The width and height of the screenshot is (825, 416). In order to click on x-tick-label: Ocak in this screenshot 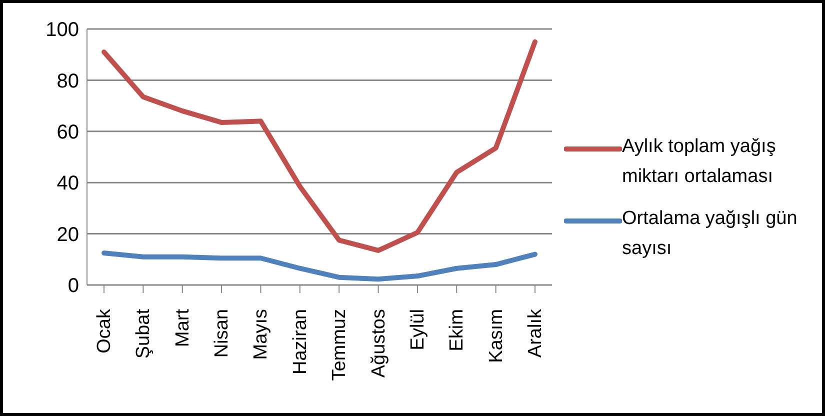, I will do `click(104, 331)`.